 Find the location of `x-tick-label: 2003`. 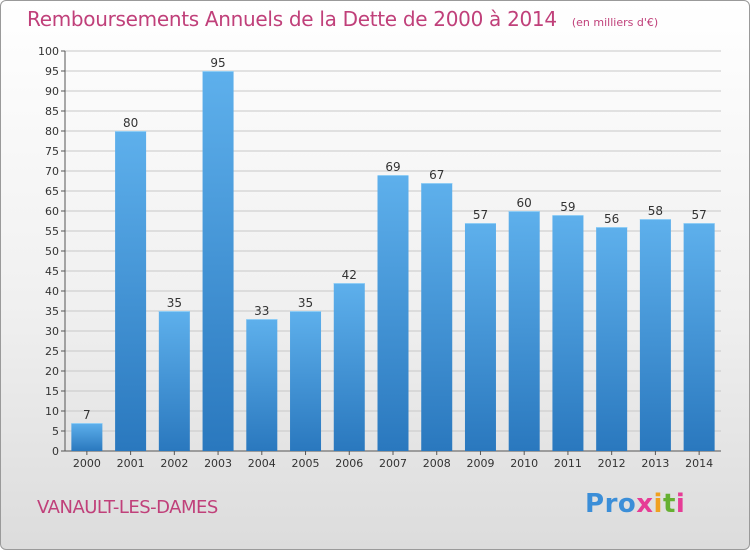

x-tick-label: 2003 is located at coordinates (218, 463).